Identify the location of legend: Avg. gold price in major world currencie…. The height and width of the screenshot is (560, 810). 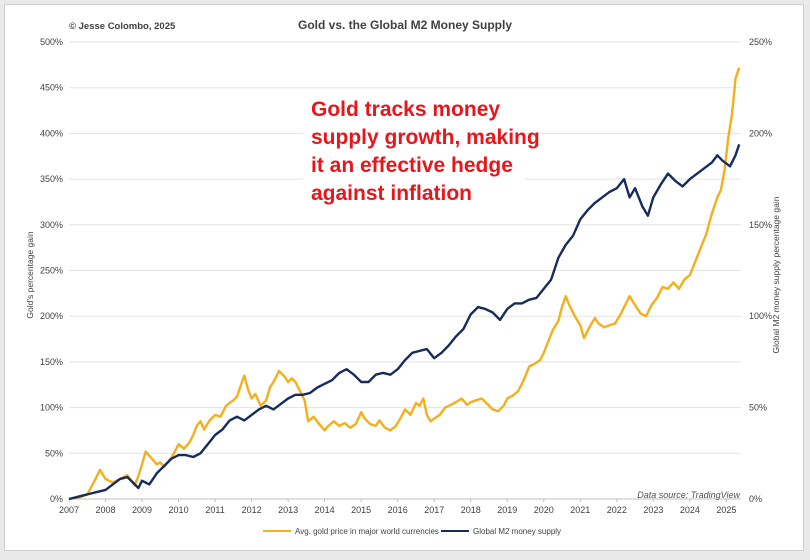
(412, 531).